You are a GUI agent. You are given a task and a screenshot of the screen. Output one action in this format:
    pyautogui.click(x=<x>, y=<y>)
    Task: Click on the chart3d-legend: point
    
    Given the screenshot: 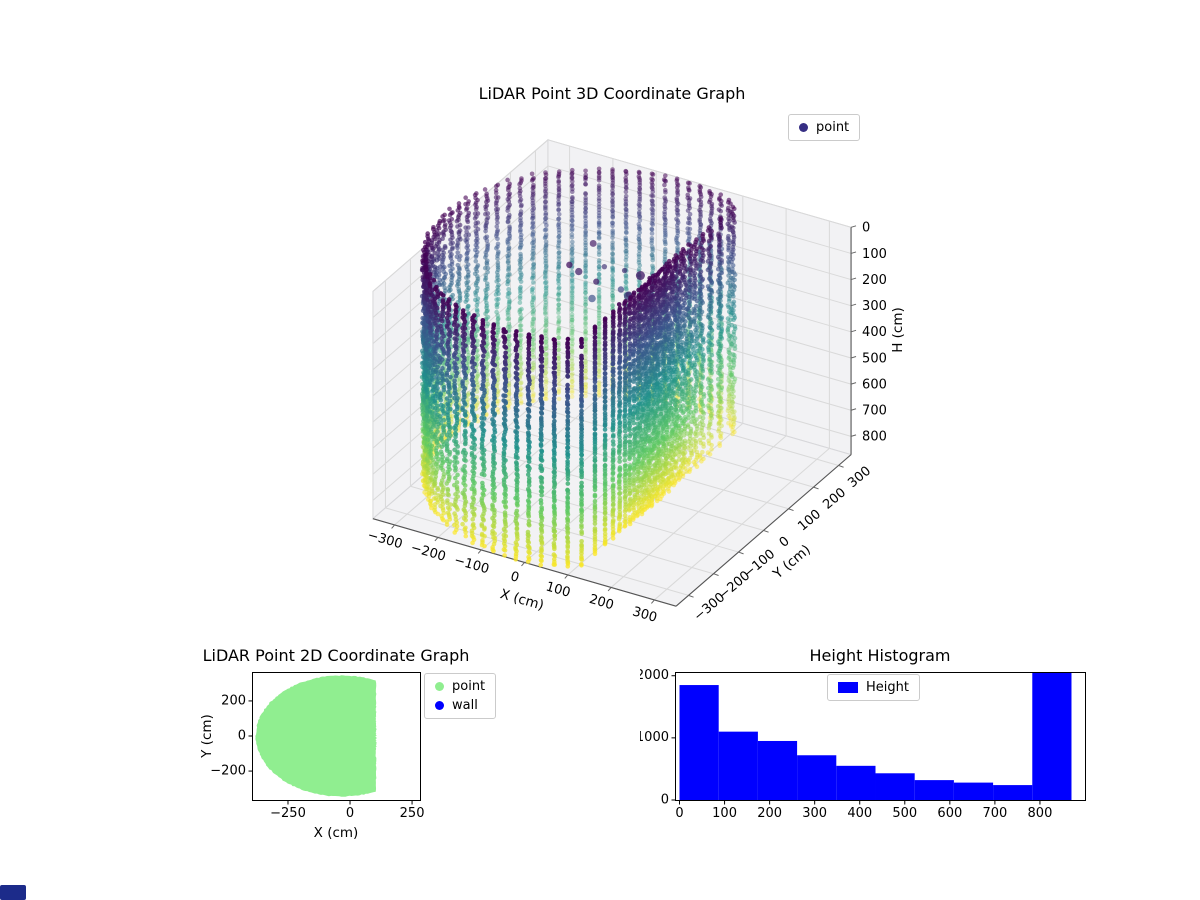 What is the action you would take?
    pyautogui.click(x=824, y=127)
    